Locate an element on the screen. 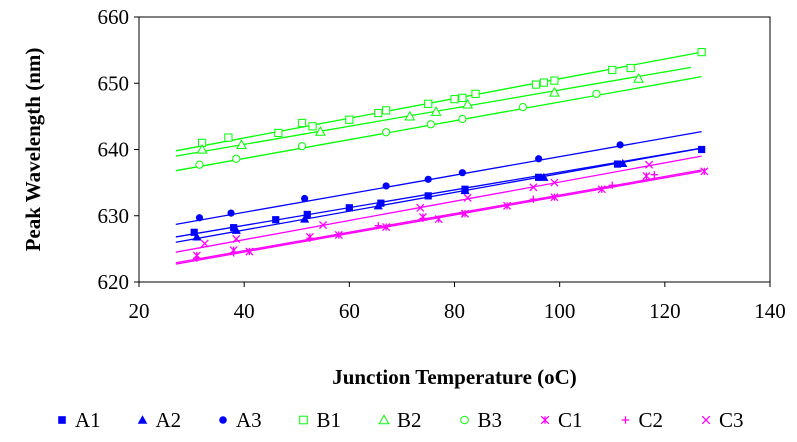  legend-marker-a1 is located at coordinates (62, 420).